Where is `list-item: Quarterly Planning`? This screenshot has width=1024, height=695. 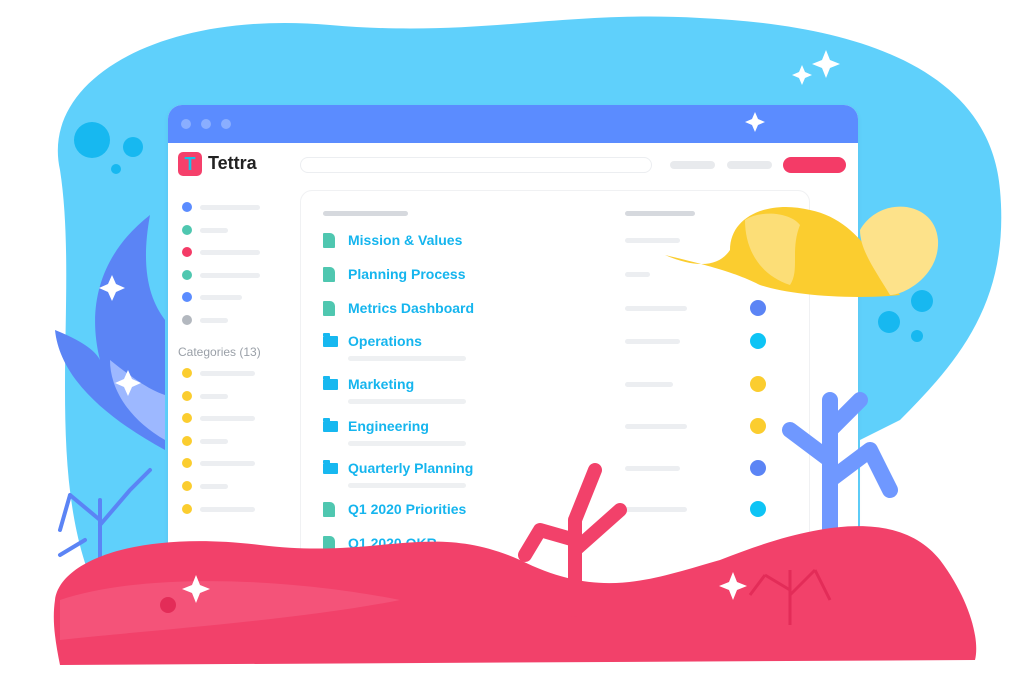 list-item: Quarterly Planning is located at coordinates (398, 468).